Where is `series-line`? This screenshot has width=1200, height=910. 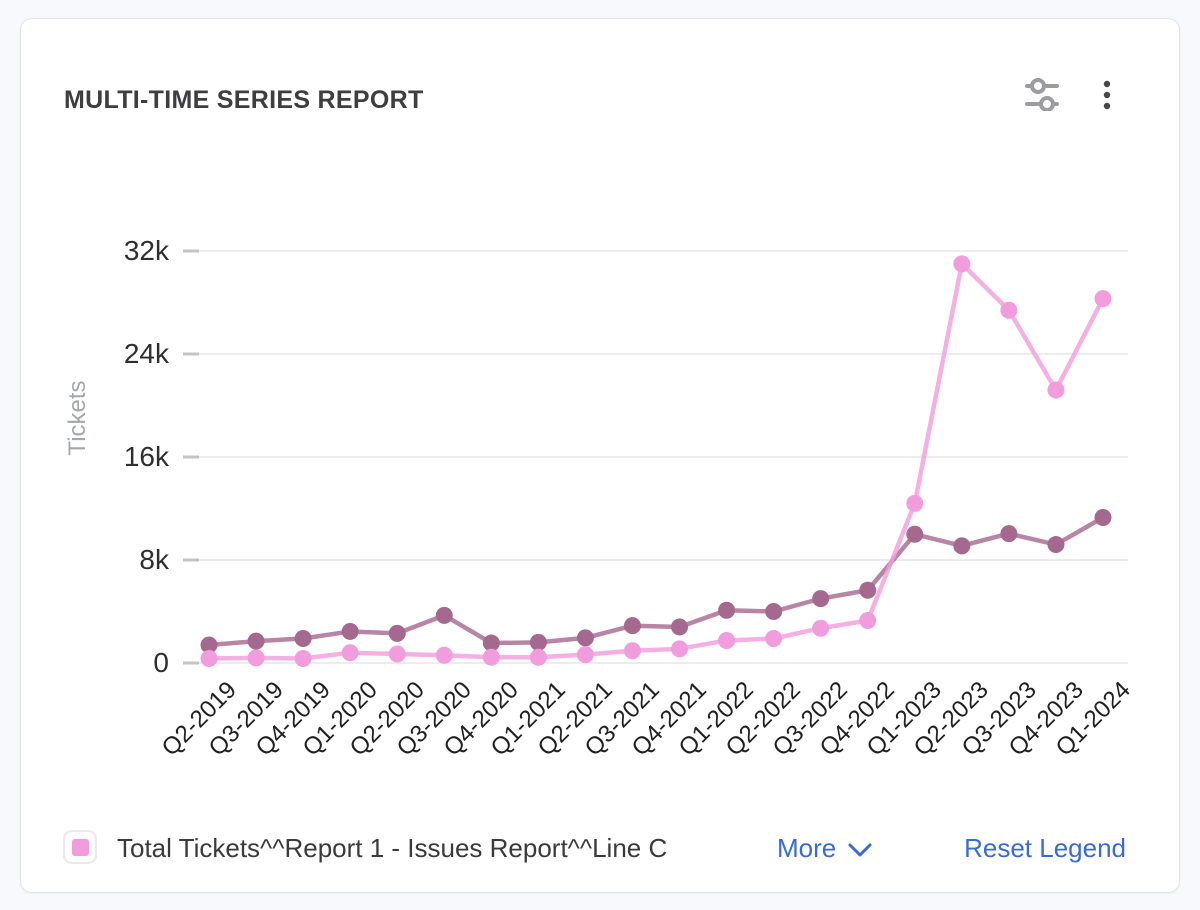
series-line is located at coordinates (656, 581).